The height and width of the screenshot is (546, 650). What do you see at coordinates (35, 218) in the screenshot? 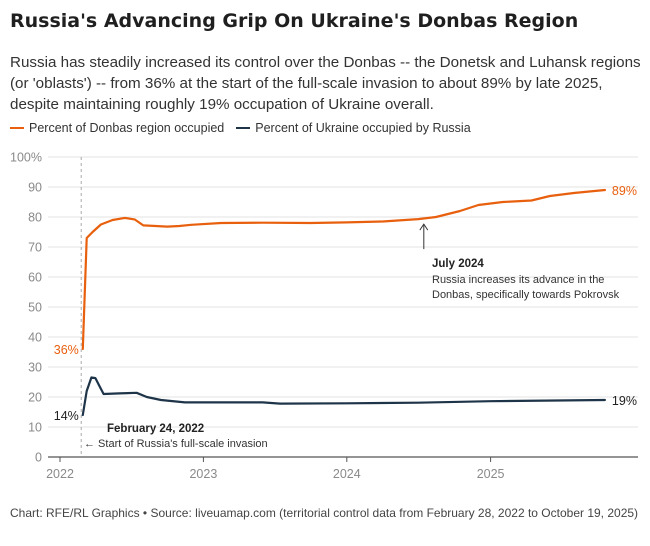
I see `y-tick-label: 80` at bounding box center [35, 218].